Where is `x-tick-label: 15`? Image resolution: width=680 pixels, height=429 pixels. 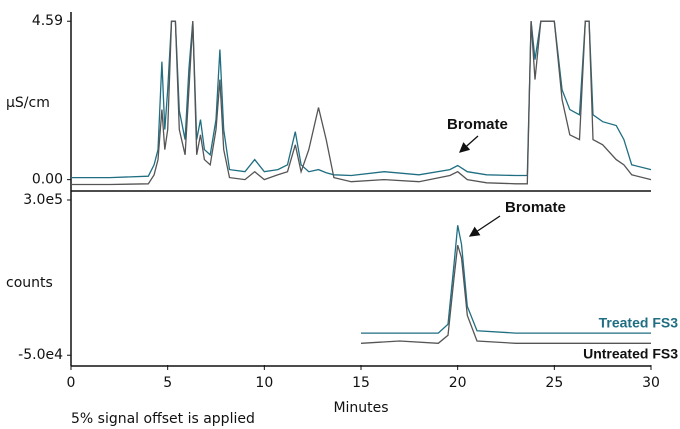
x-tick-label: 15 is located at coordinates (361, 383).